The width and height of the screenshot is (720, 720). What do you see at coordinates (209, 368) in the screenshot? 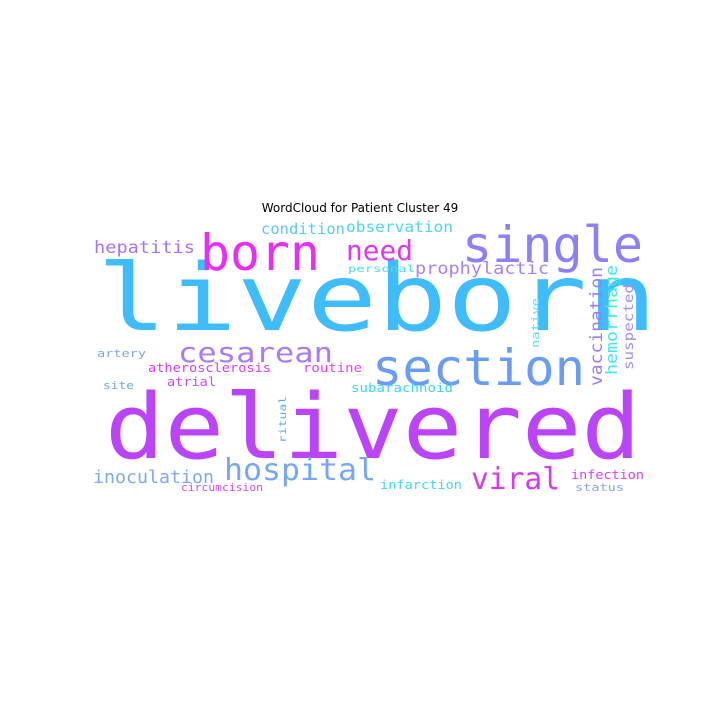
I see `word-atherosclerosis: atherosclerosis` at bounding box center [209, 368].